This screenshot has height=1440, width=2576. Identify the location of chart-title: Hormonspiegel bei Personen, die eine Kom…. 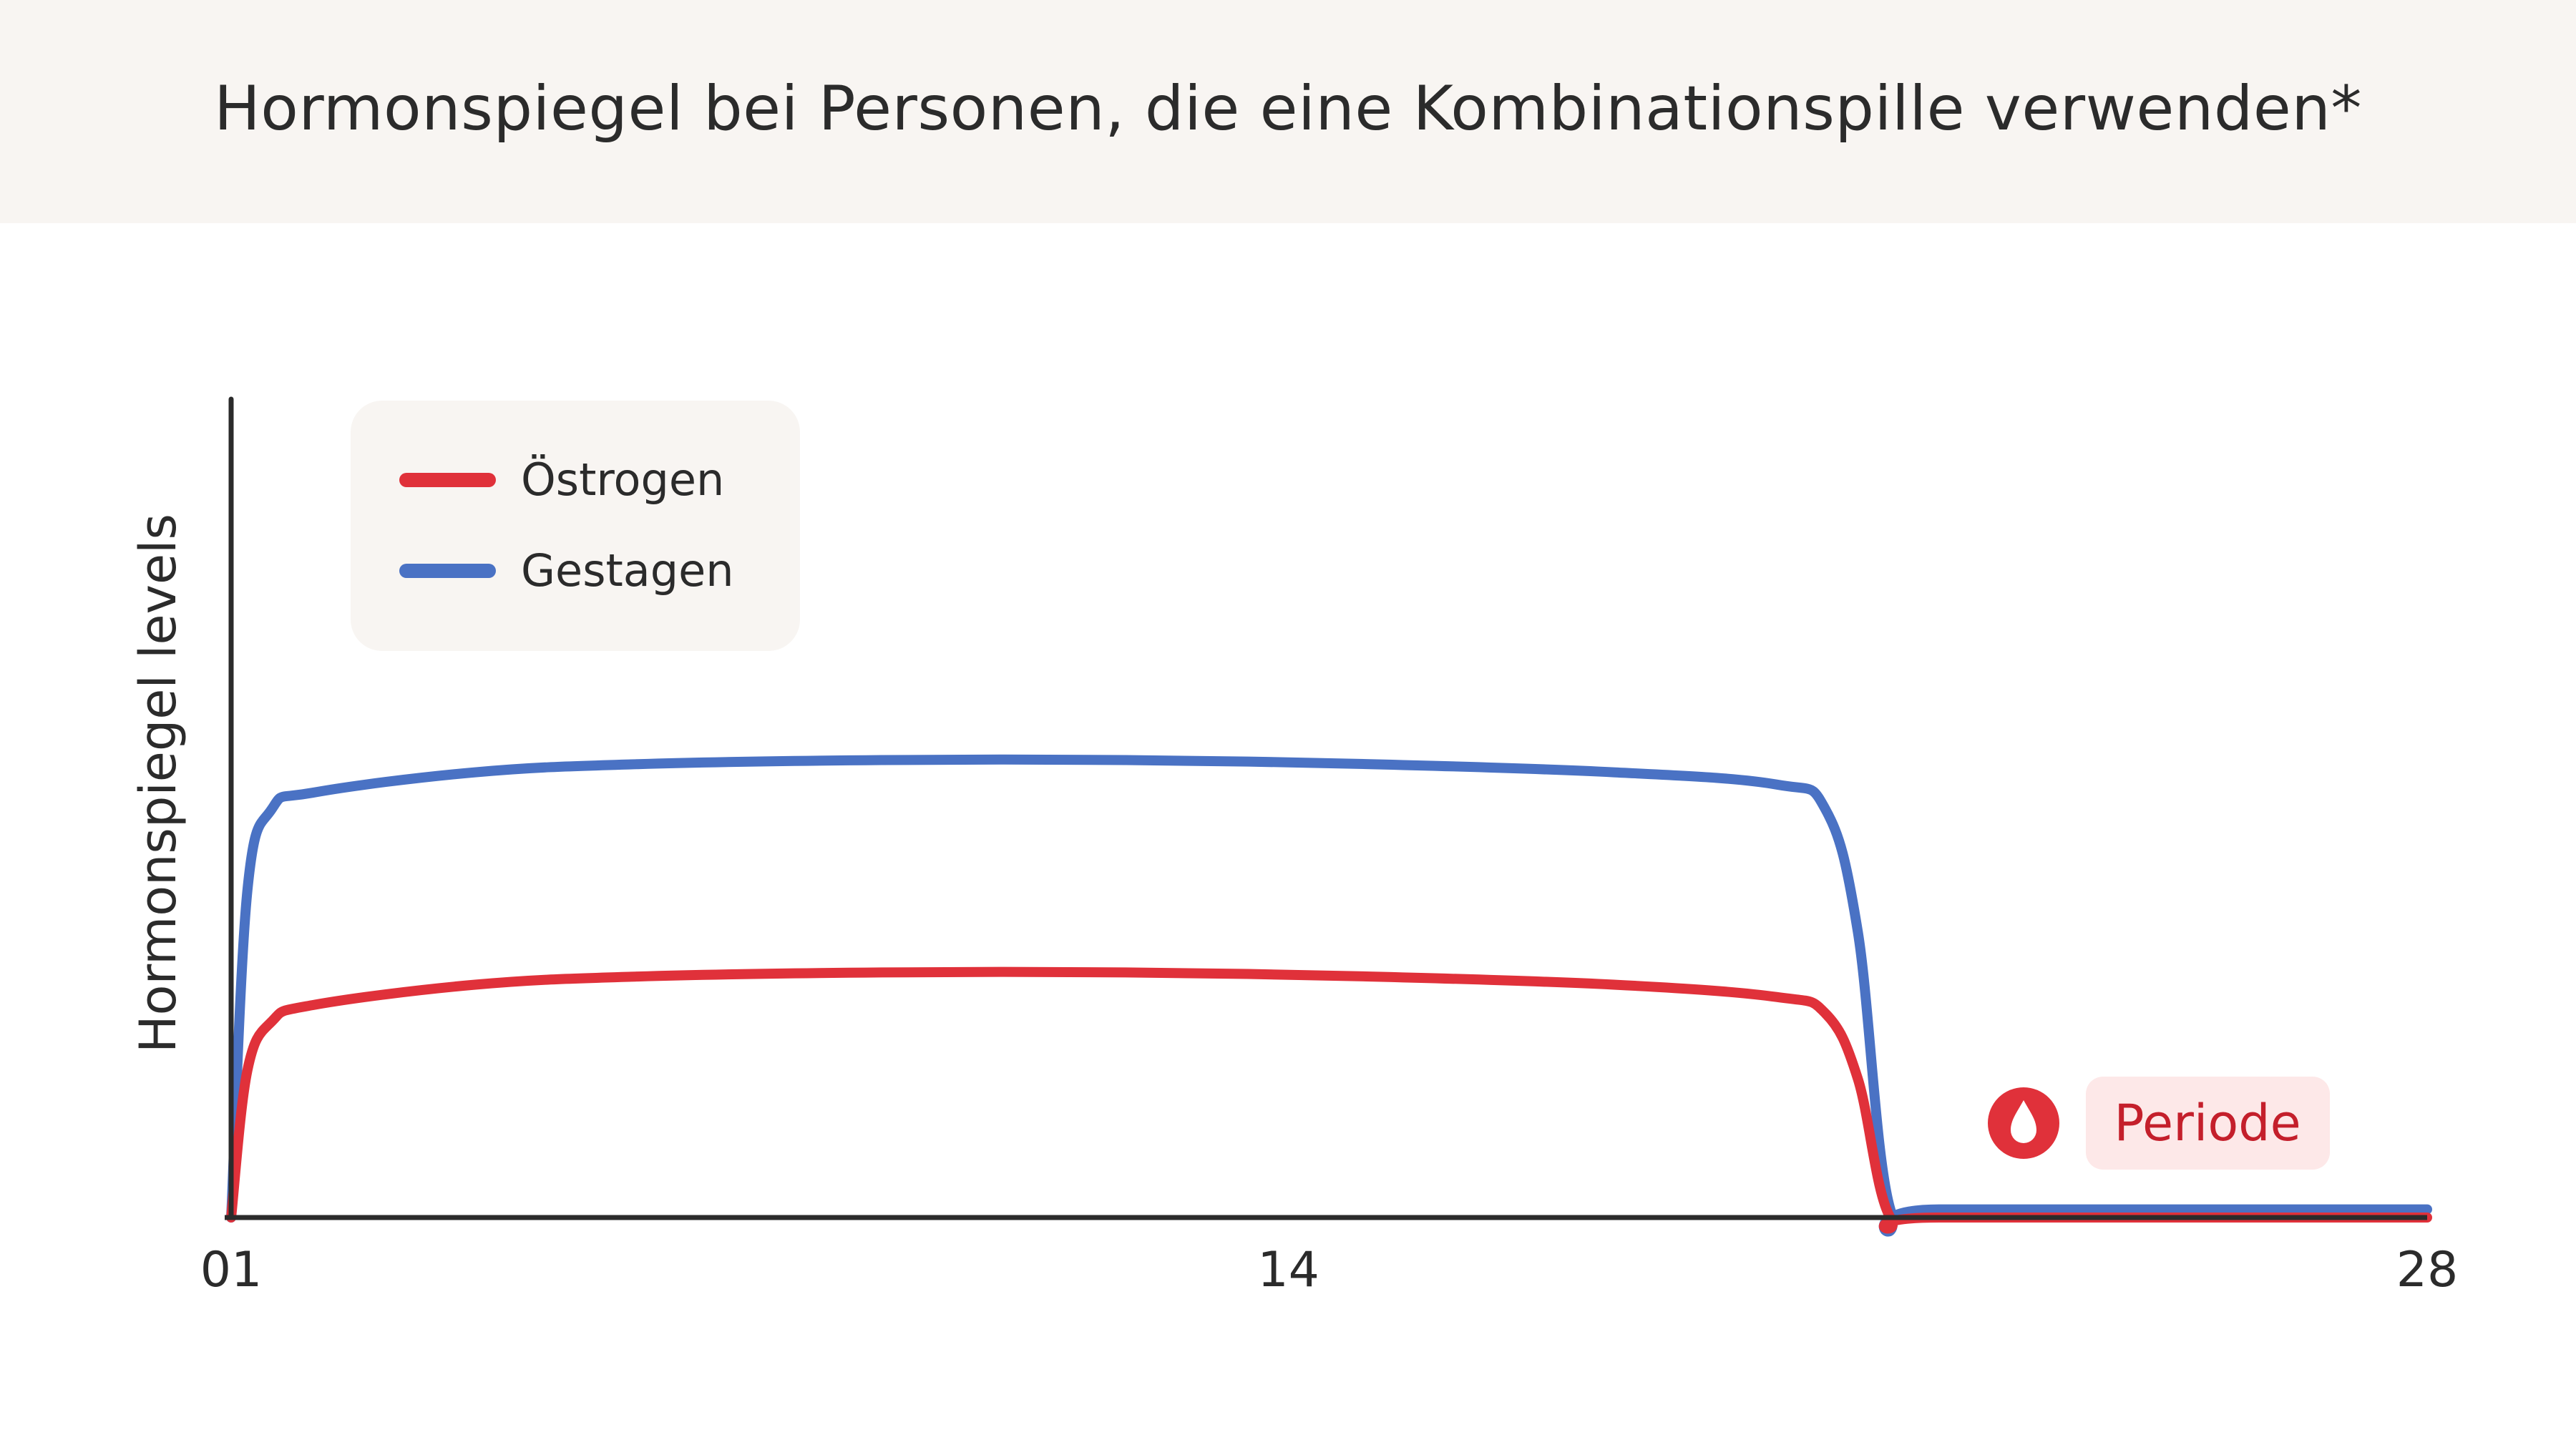
(1288, 109).